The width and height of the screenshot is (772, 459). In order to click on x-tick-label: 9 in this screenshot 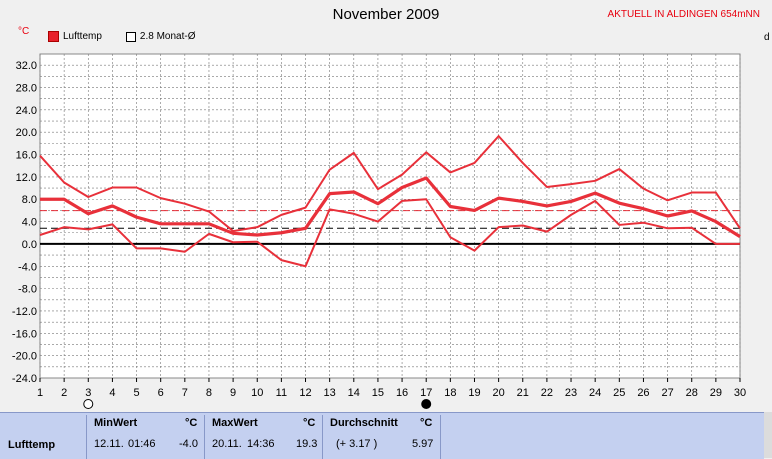, I will do `click(233, 393)`.